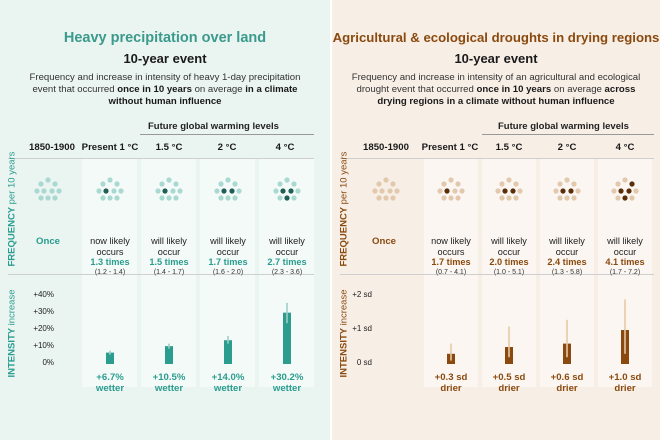 The image size is (660, 440). Describe the element at coordinates (451, 377) in the screenshot. I see `intensity-value: +0.3 sd` at that location.